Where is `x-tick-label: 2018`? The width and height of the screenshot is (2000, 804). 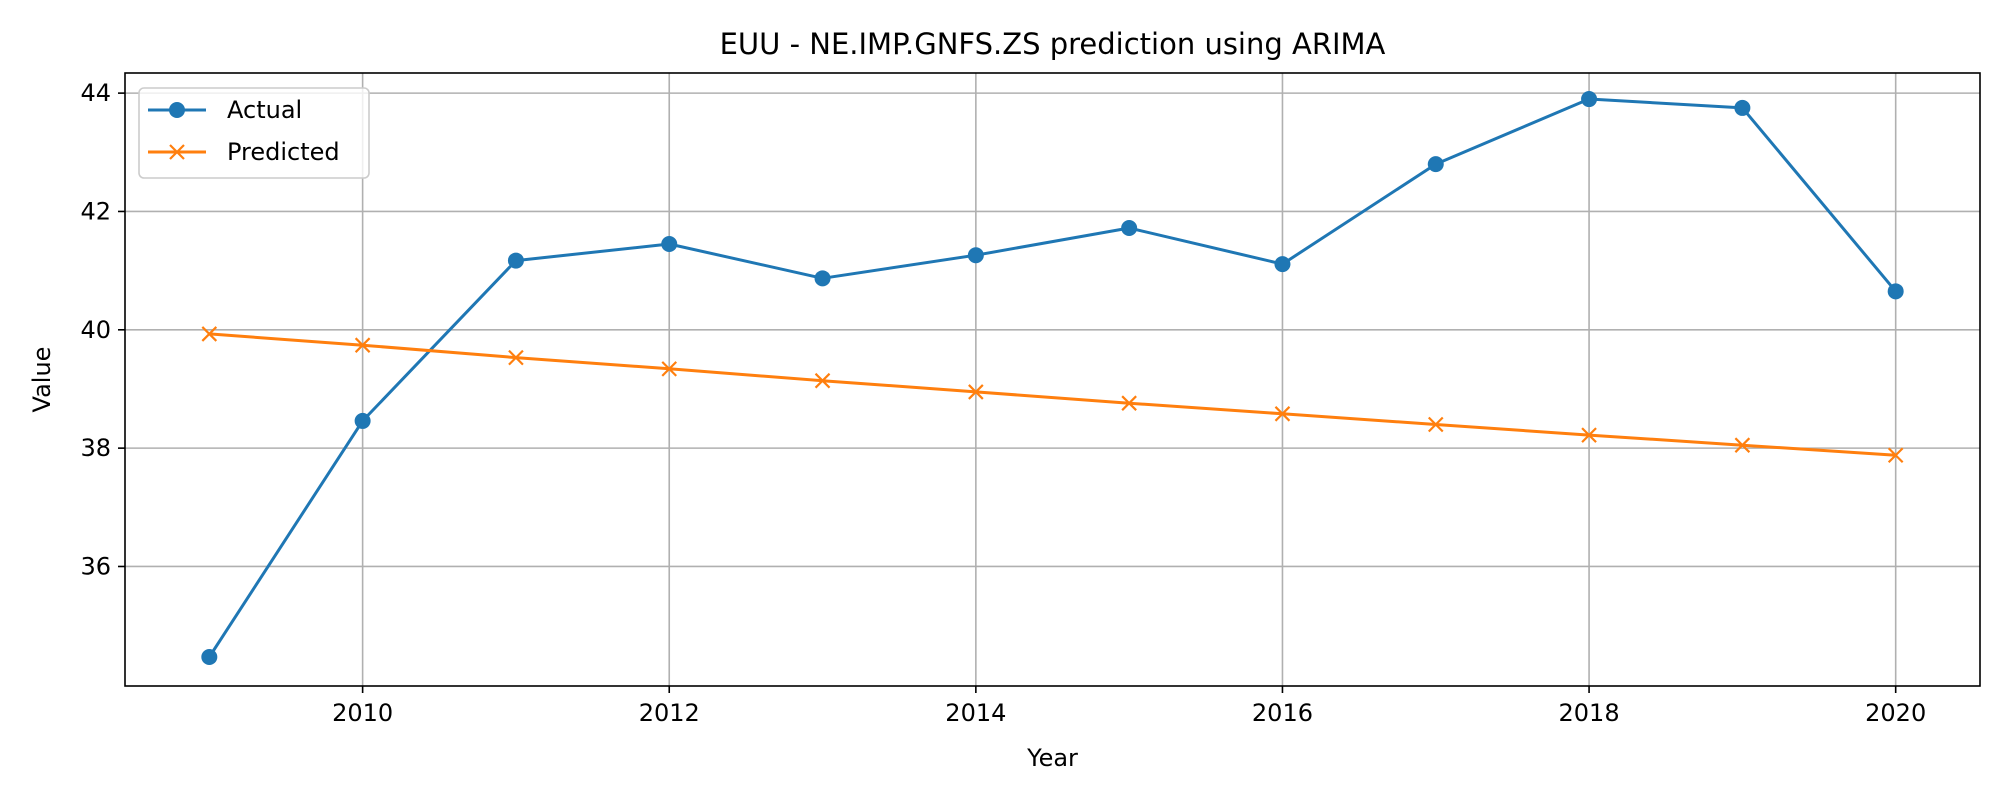 x-tick-label: 2018 is located at coordinates (1589, 713).